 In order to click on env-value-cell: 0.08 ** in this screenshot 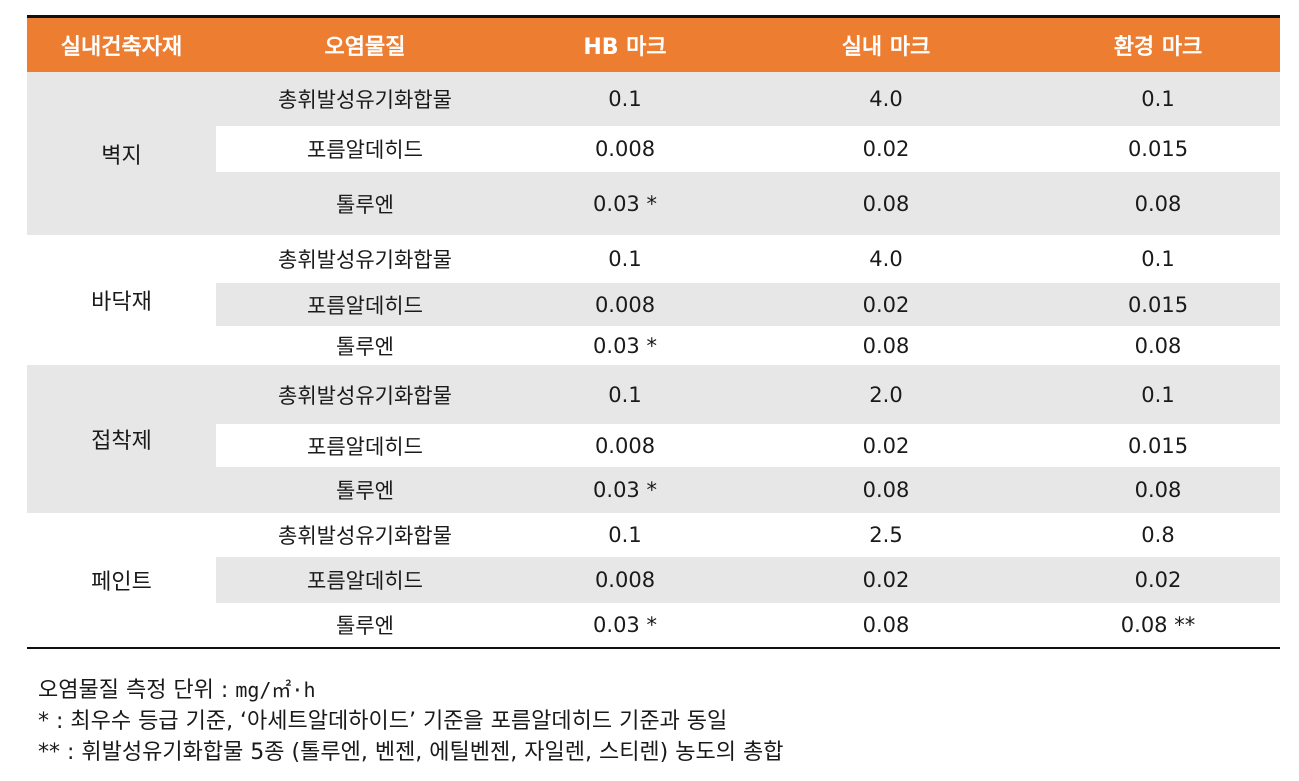, I will do `click(1158, 625)`.